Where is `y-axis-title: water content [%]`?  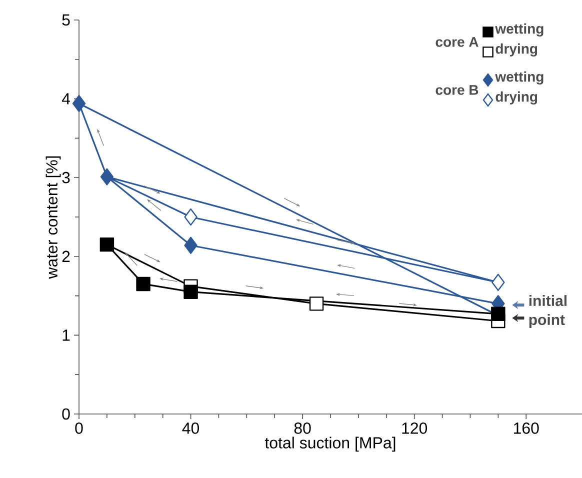
y-axis-title: water content [%] is located at coordinates (53, 217).